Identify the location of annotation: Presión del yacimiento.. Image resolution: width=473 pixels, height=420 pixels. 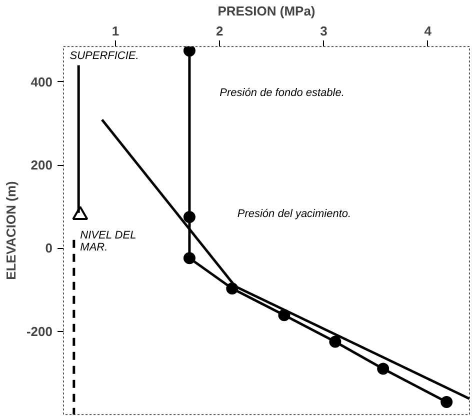
(294, 214).